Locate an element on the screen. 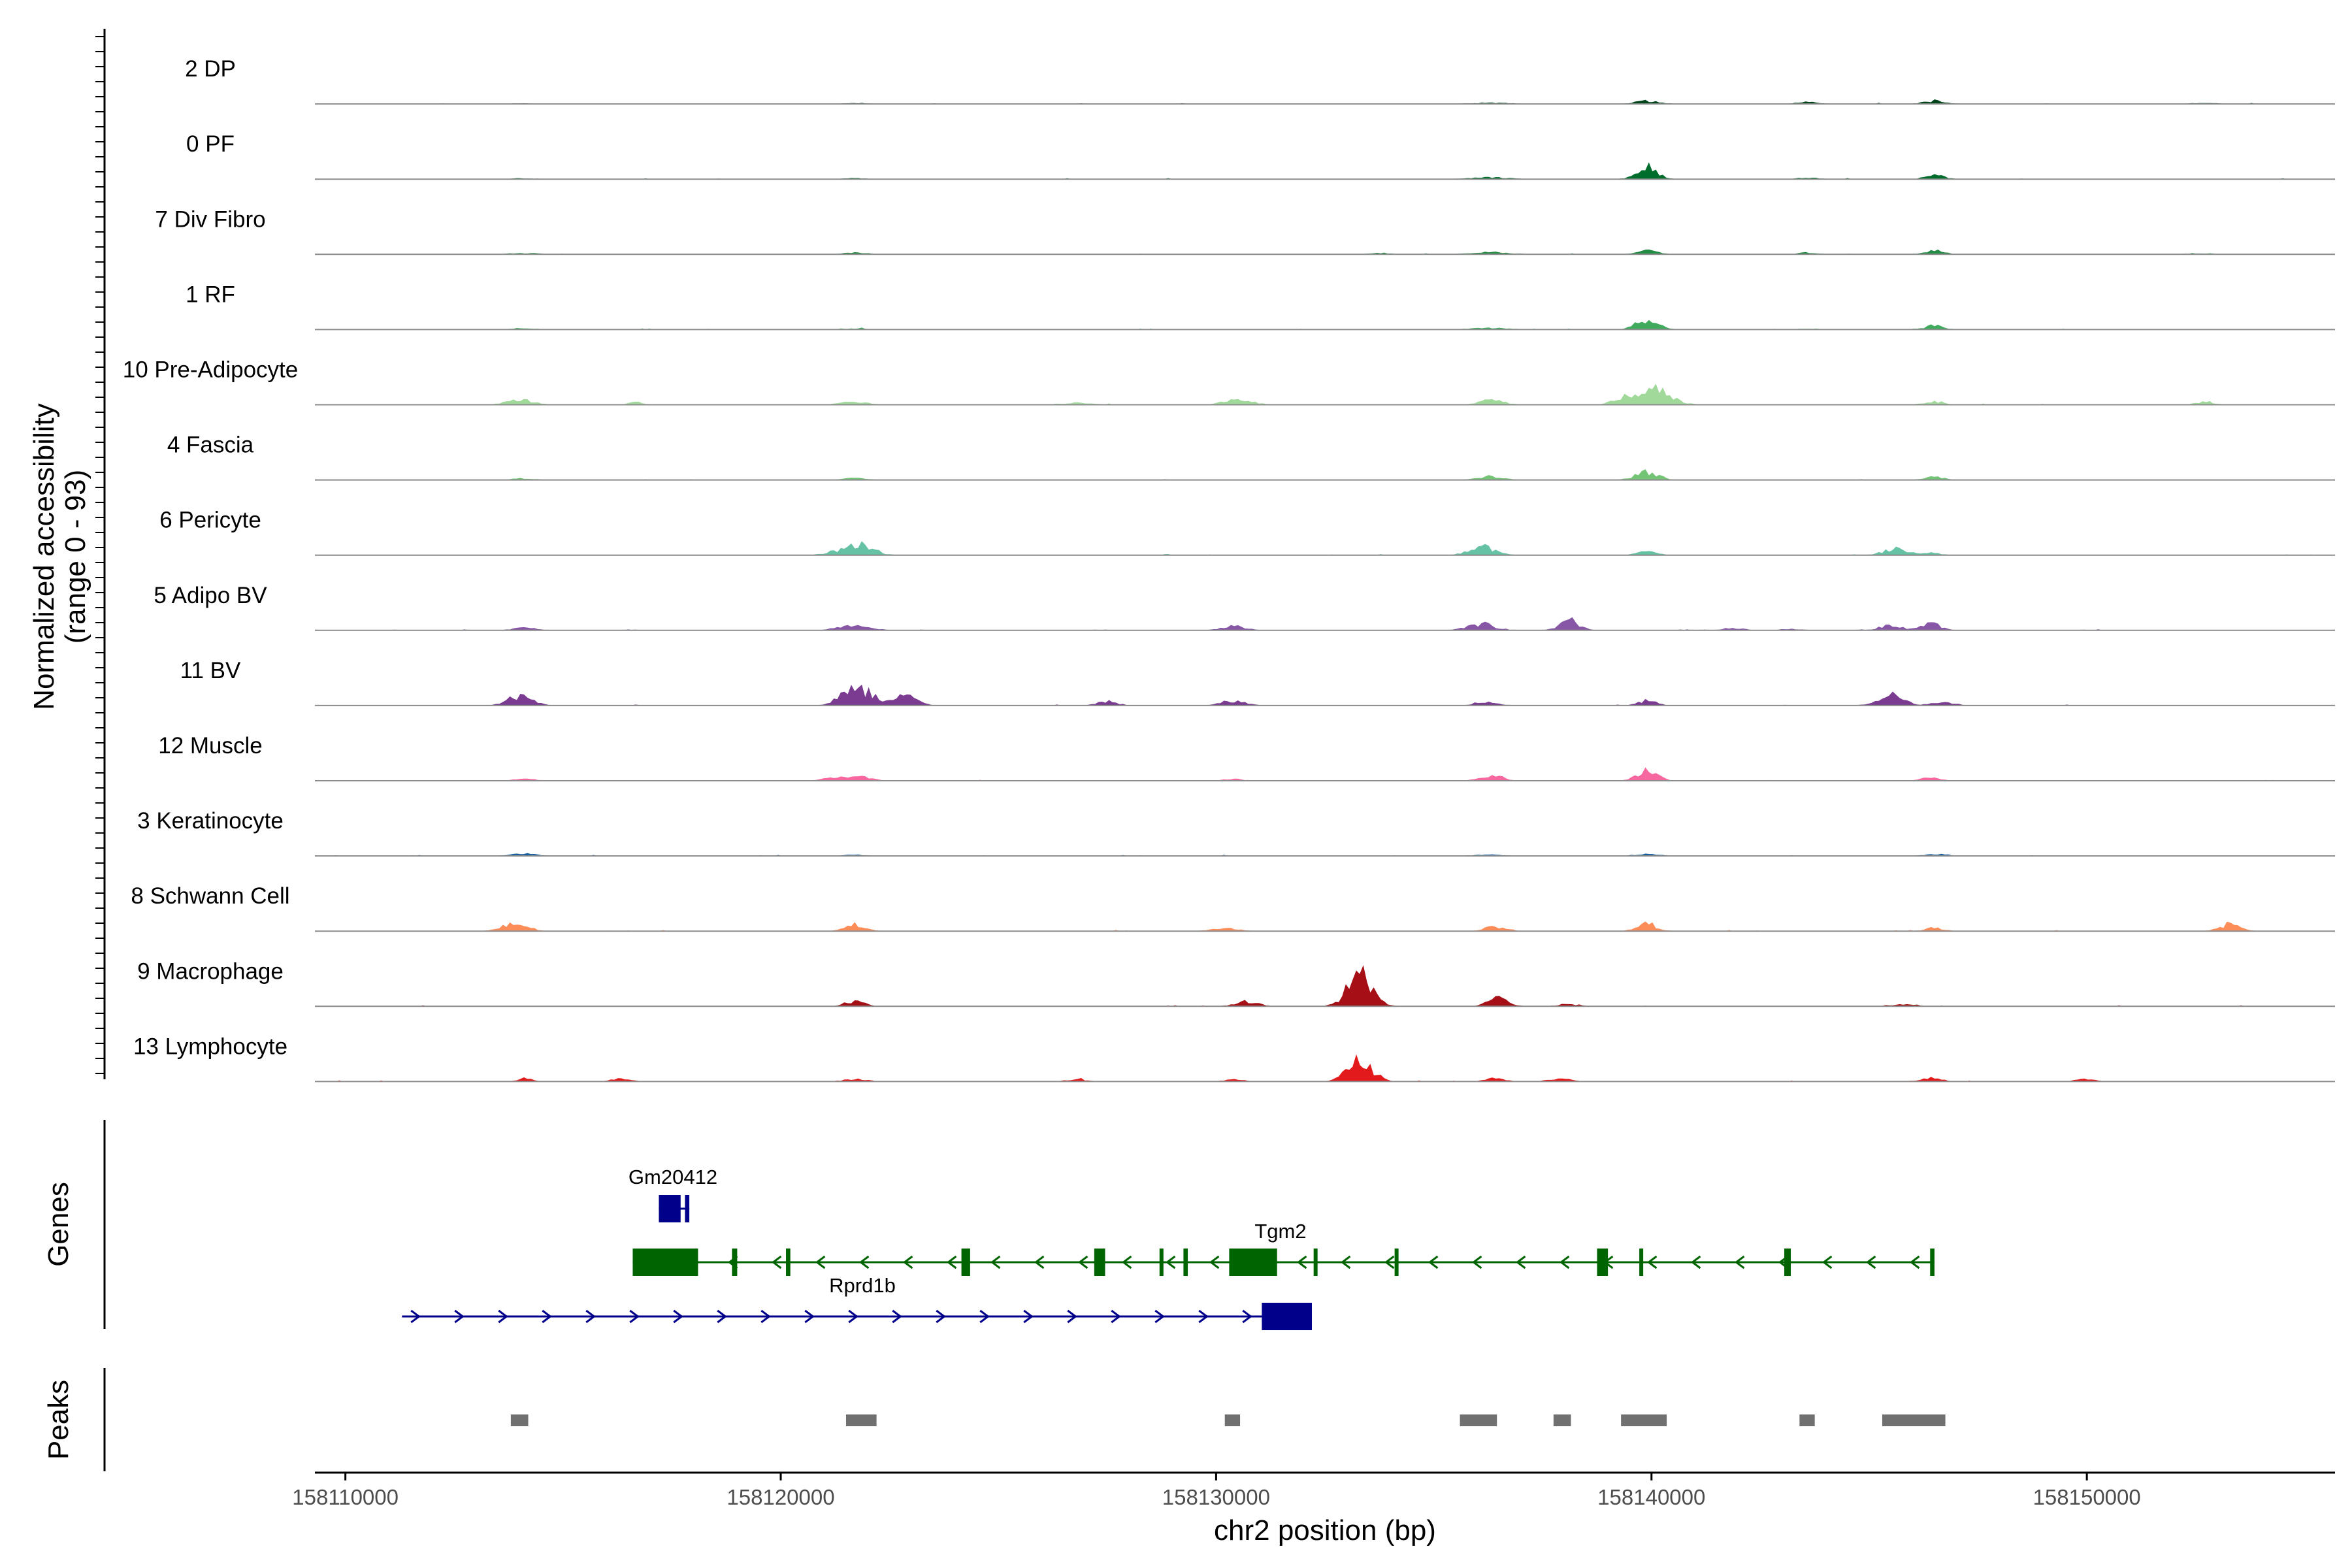  coverage-track: 7 Div Fibro is located at coordinates (1245, 230).